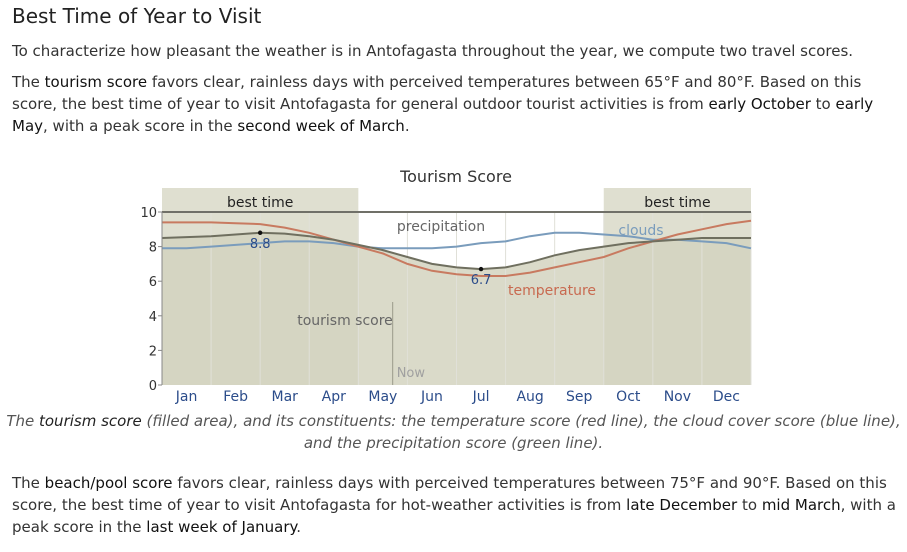 The image size is (907, 552). What do you see at coordinates (153, 351) in the screenshot?
I see `y-tick-label: 2` at bounding box center [153, 351].